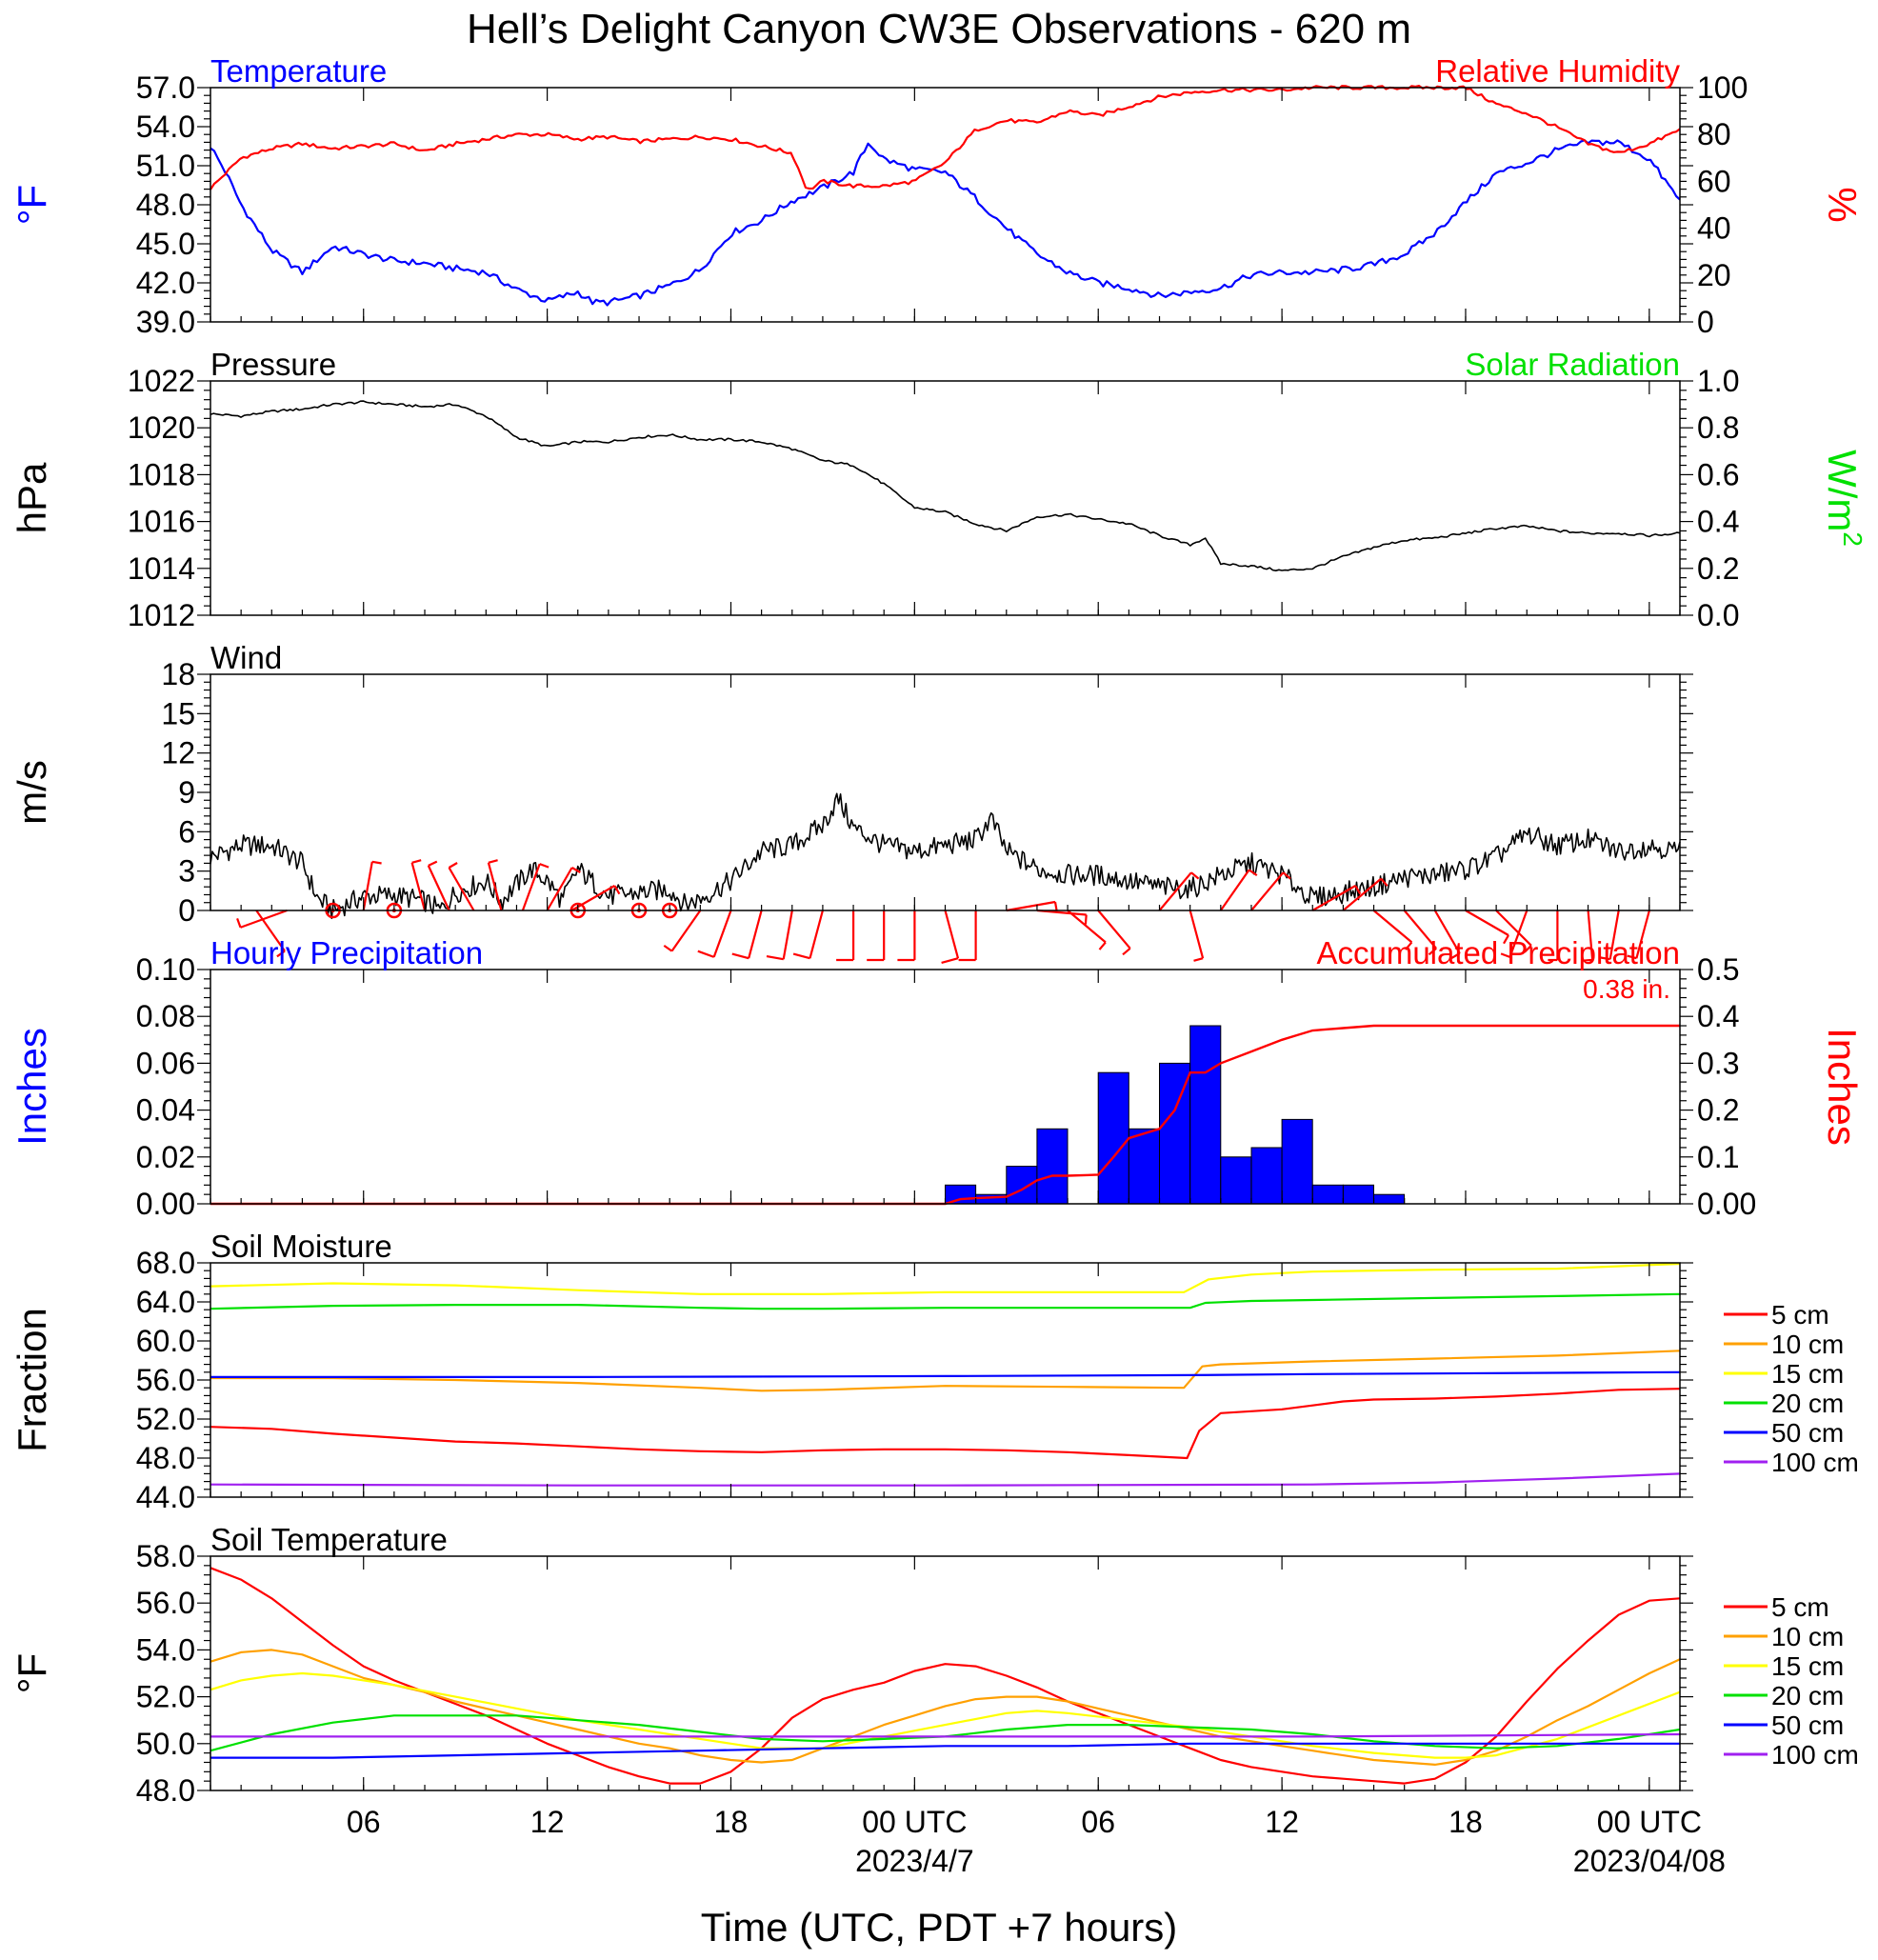  I want to click on panel-title-left: Pressure, so click(273, 364).